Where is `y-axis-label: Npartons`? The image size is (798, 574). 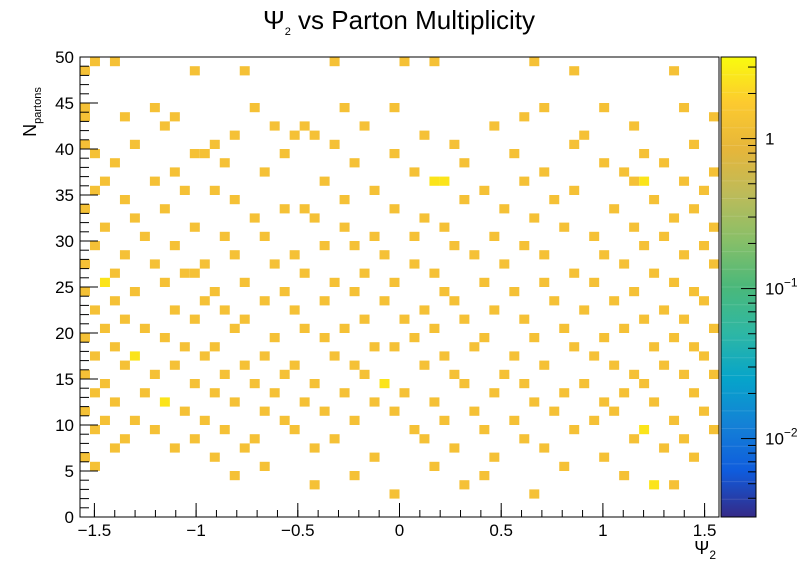 y-axis-label: Npartons is located at coordinates (32, 112).